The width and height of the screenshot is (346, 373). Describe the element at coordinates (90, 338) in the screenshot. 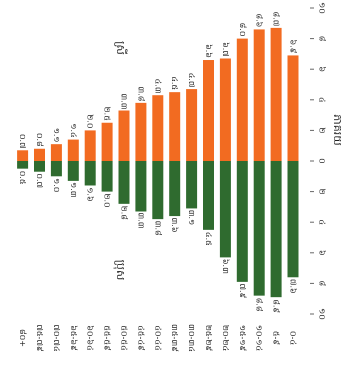

I see `x-tick-label: ៦០-៦៤` at that location.